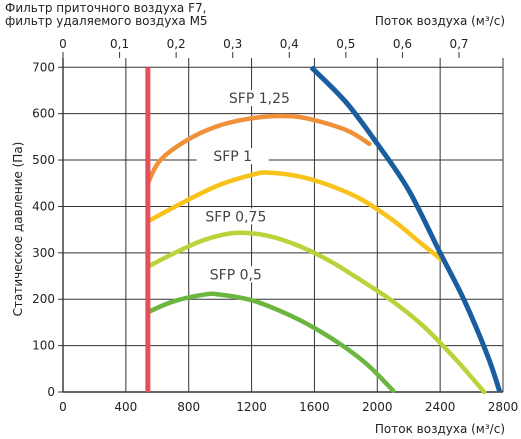 The height and width of the screenshot is (439, 521). I want to click on top-tick-label: 0,1, so click(119, 44).